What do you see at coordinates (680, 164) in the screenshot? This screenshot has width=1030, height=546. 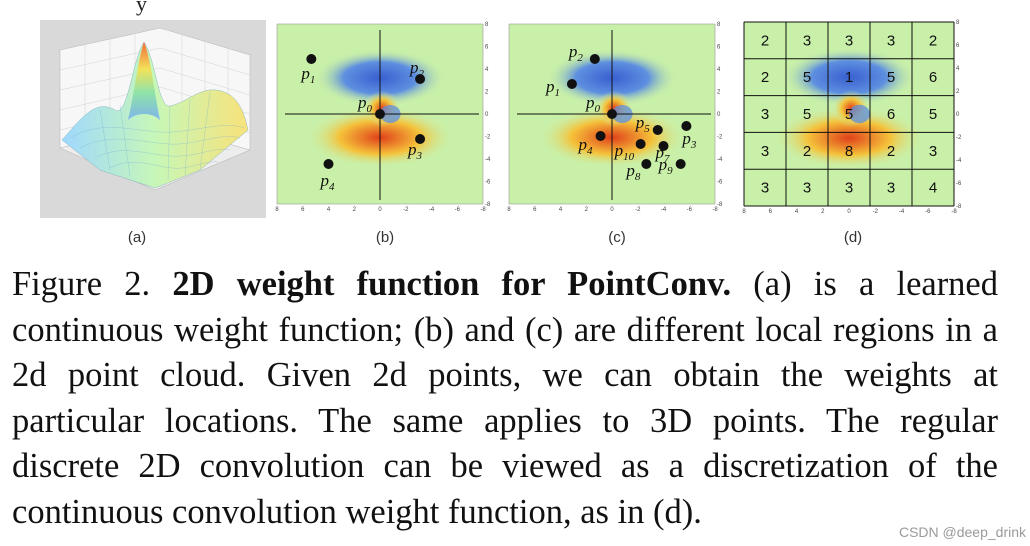 I see `point-p9-marker` at bounding box center [680, 164].